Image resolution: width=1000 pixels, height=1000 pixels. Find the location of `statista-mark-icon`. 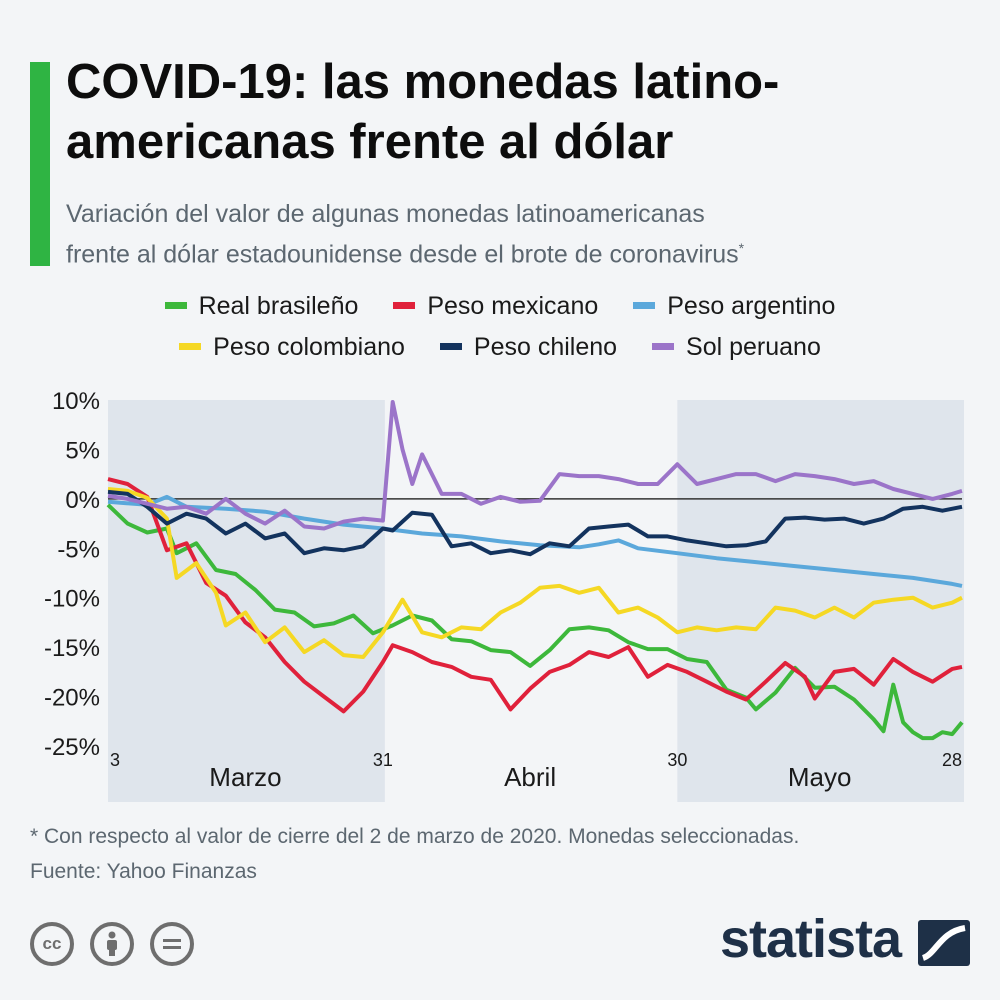

statista-mark-icon is located at coordinates (944, 943).